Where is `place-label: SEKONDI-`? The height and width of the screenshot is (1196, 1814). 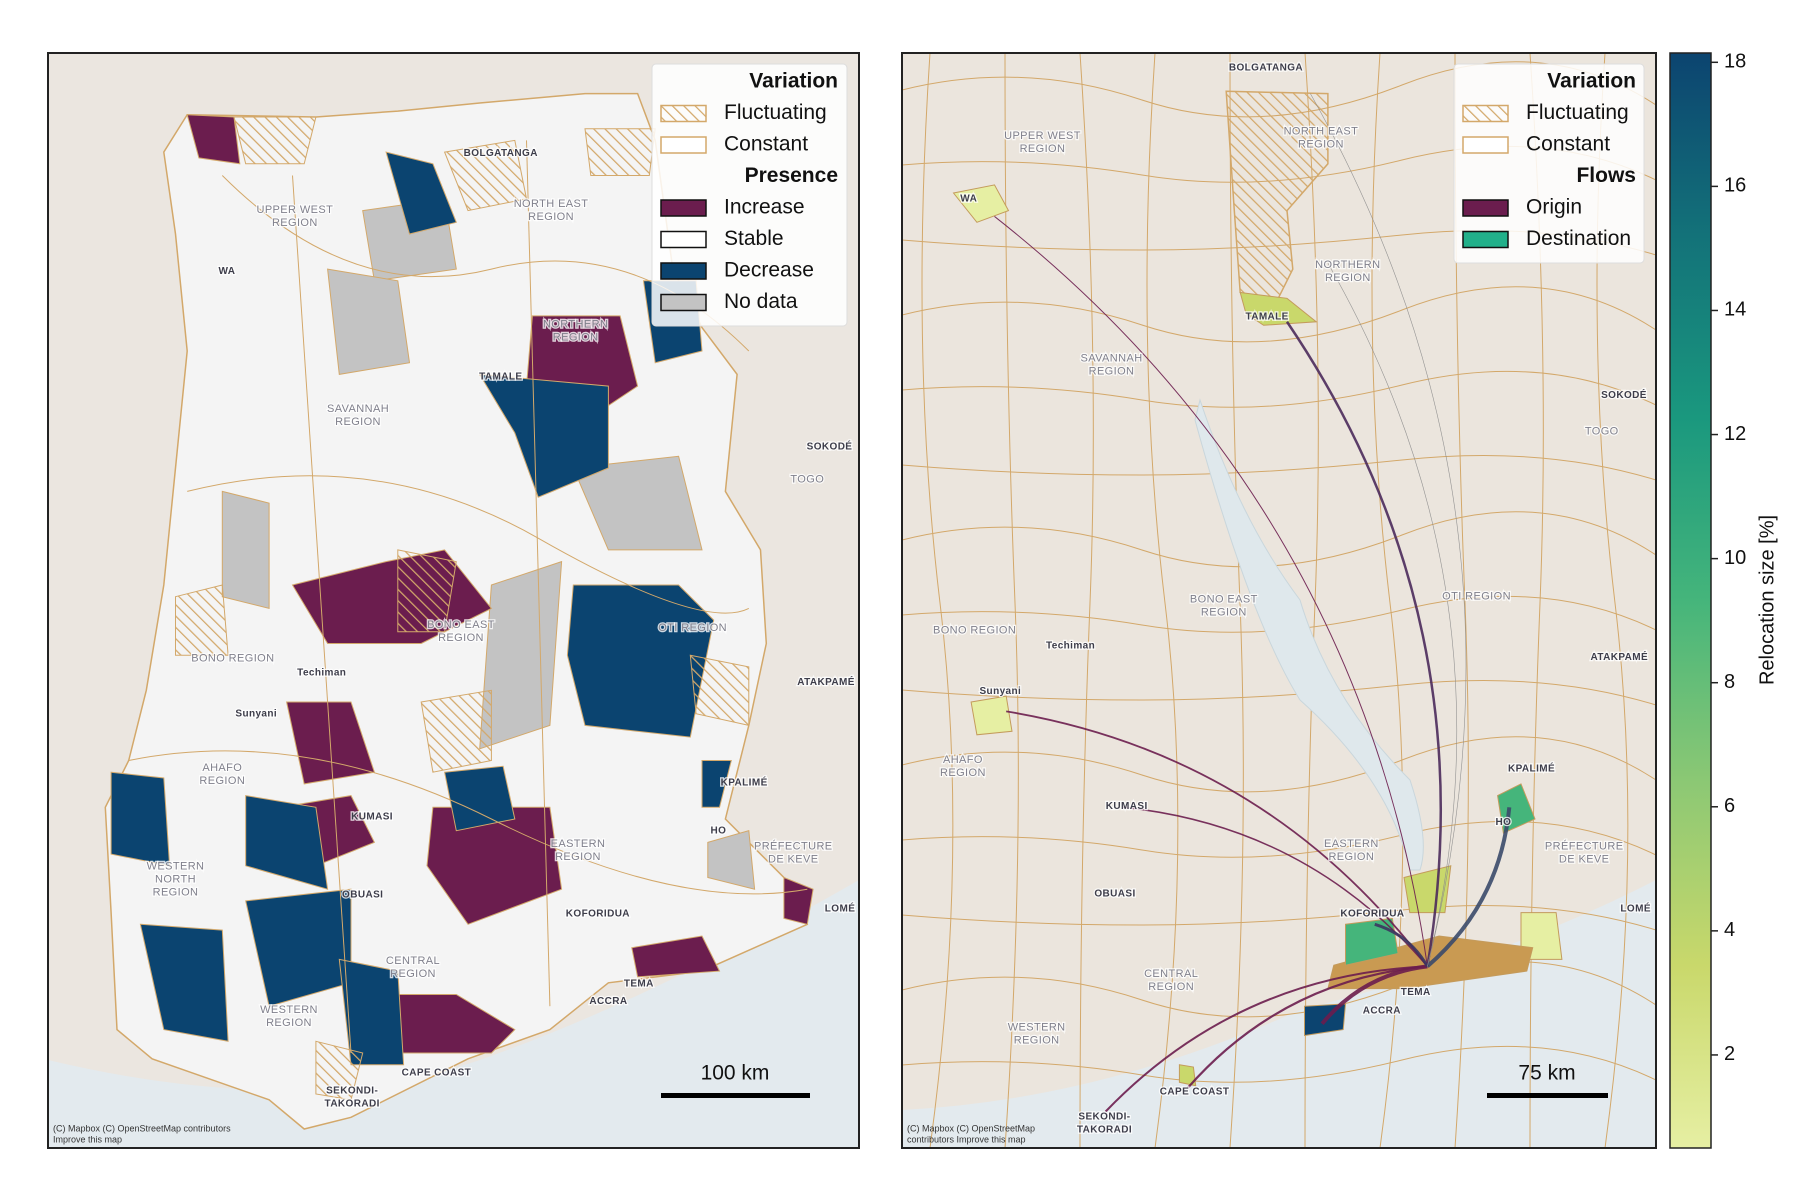
place-label: SEKONDI- is located at coordinates (1104, 1116).